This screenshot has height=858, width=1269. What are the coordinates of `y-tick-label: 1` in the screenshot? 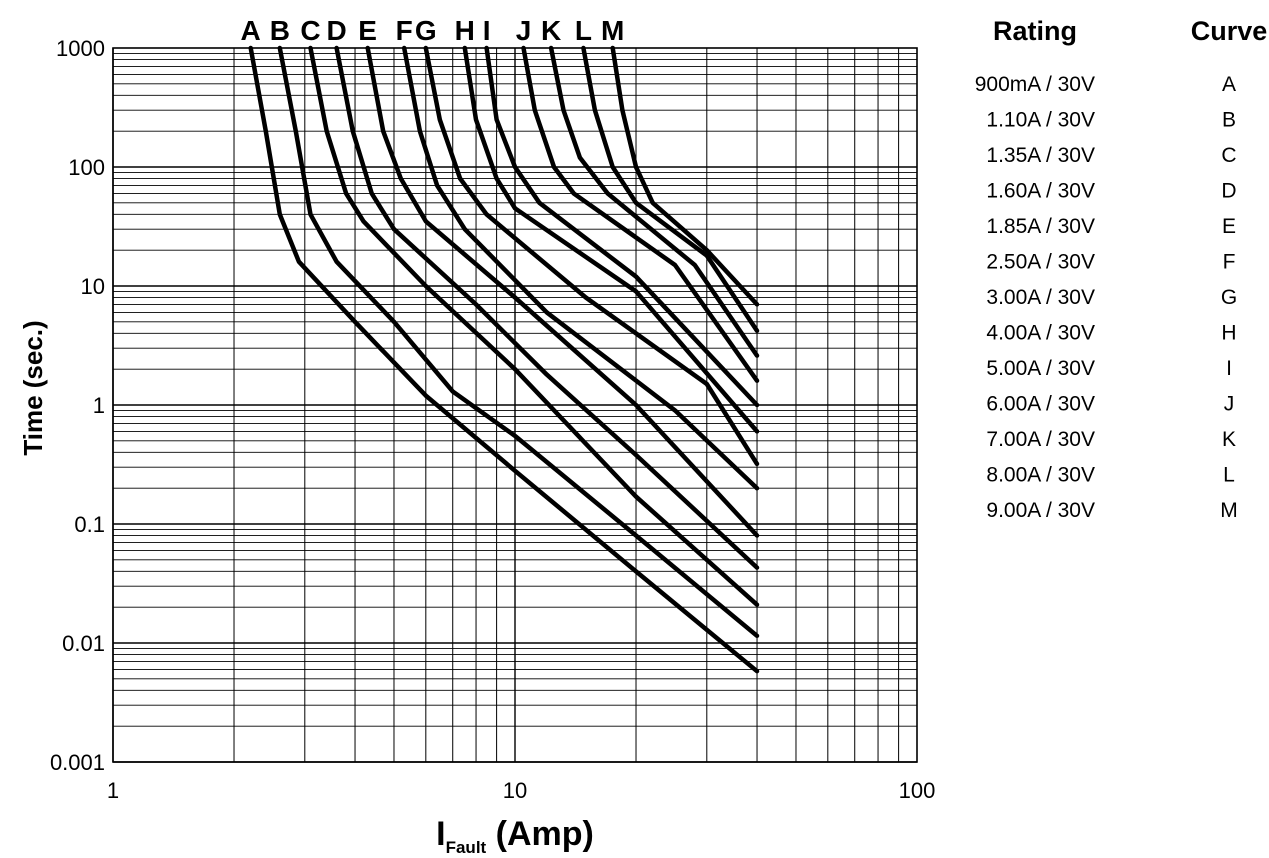 It's located at (99, 405).